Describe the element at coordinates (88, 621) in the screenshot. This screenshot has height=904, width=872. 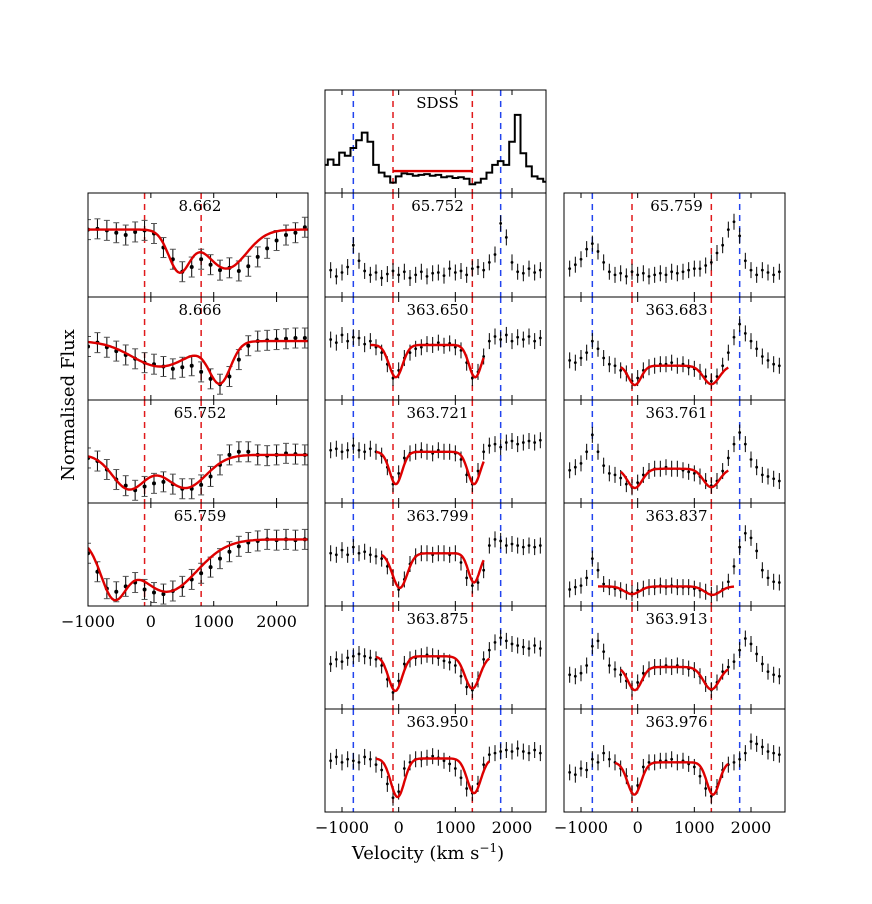
I see `x-tick-label: −1000` at that location.